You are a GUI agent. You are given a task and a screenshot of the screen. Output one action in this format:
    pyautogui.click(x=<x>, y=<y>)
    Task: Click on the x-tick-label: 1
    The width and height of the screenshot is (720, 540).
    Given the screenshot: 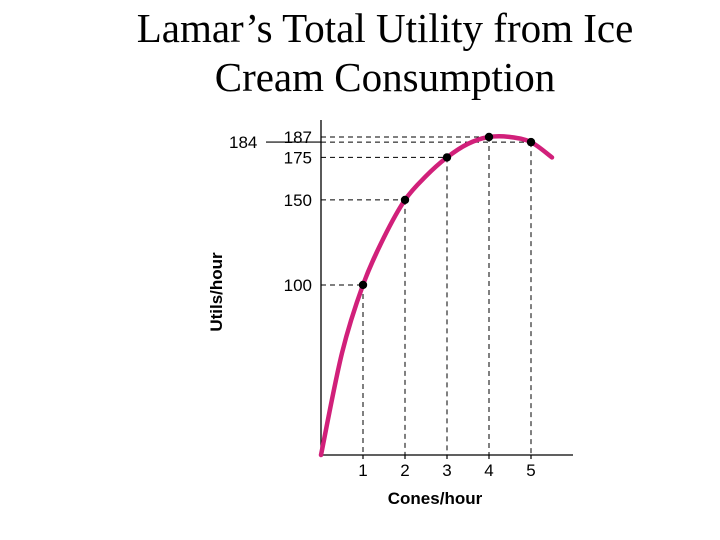 What is the action you would take?
    pyautogui.click(x=362, y=470)
    